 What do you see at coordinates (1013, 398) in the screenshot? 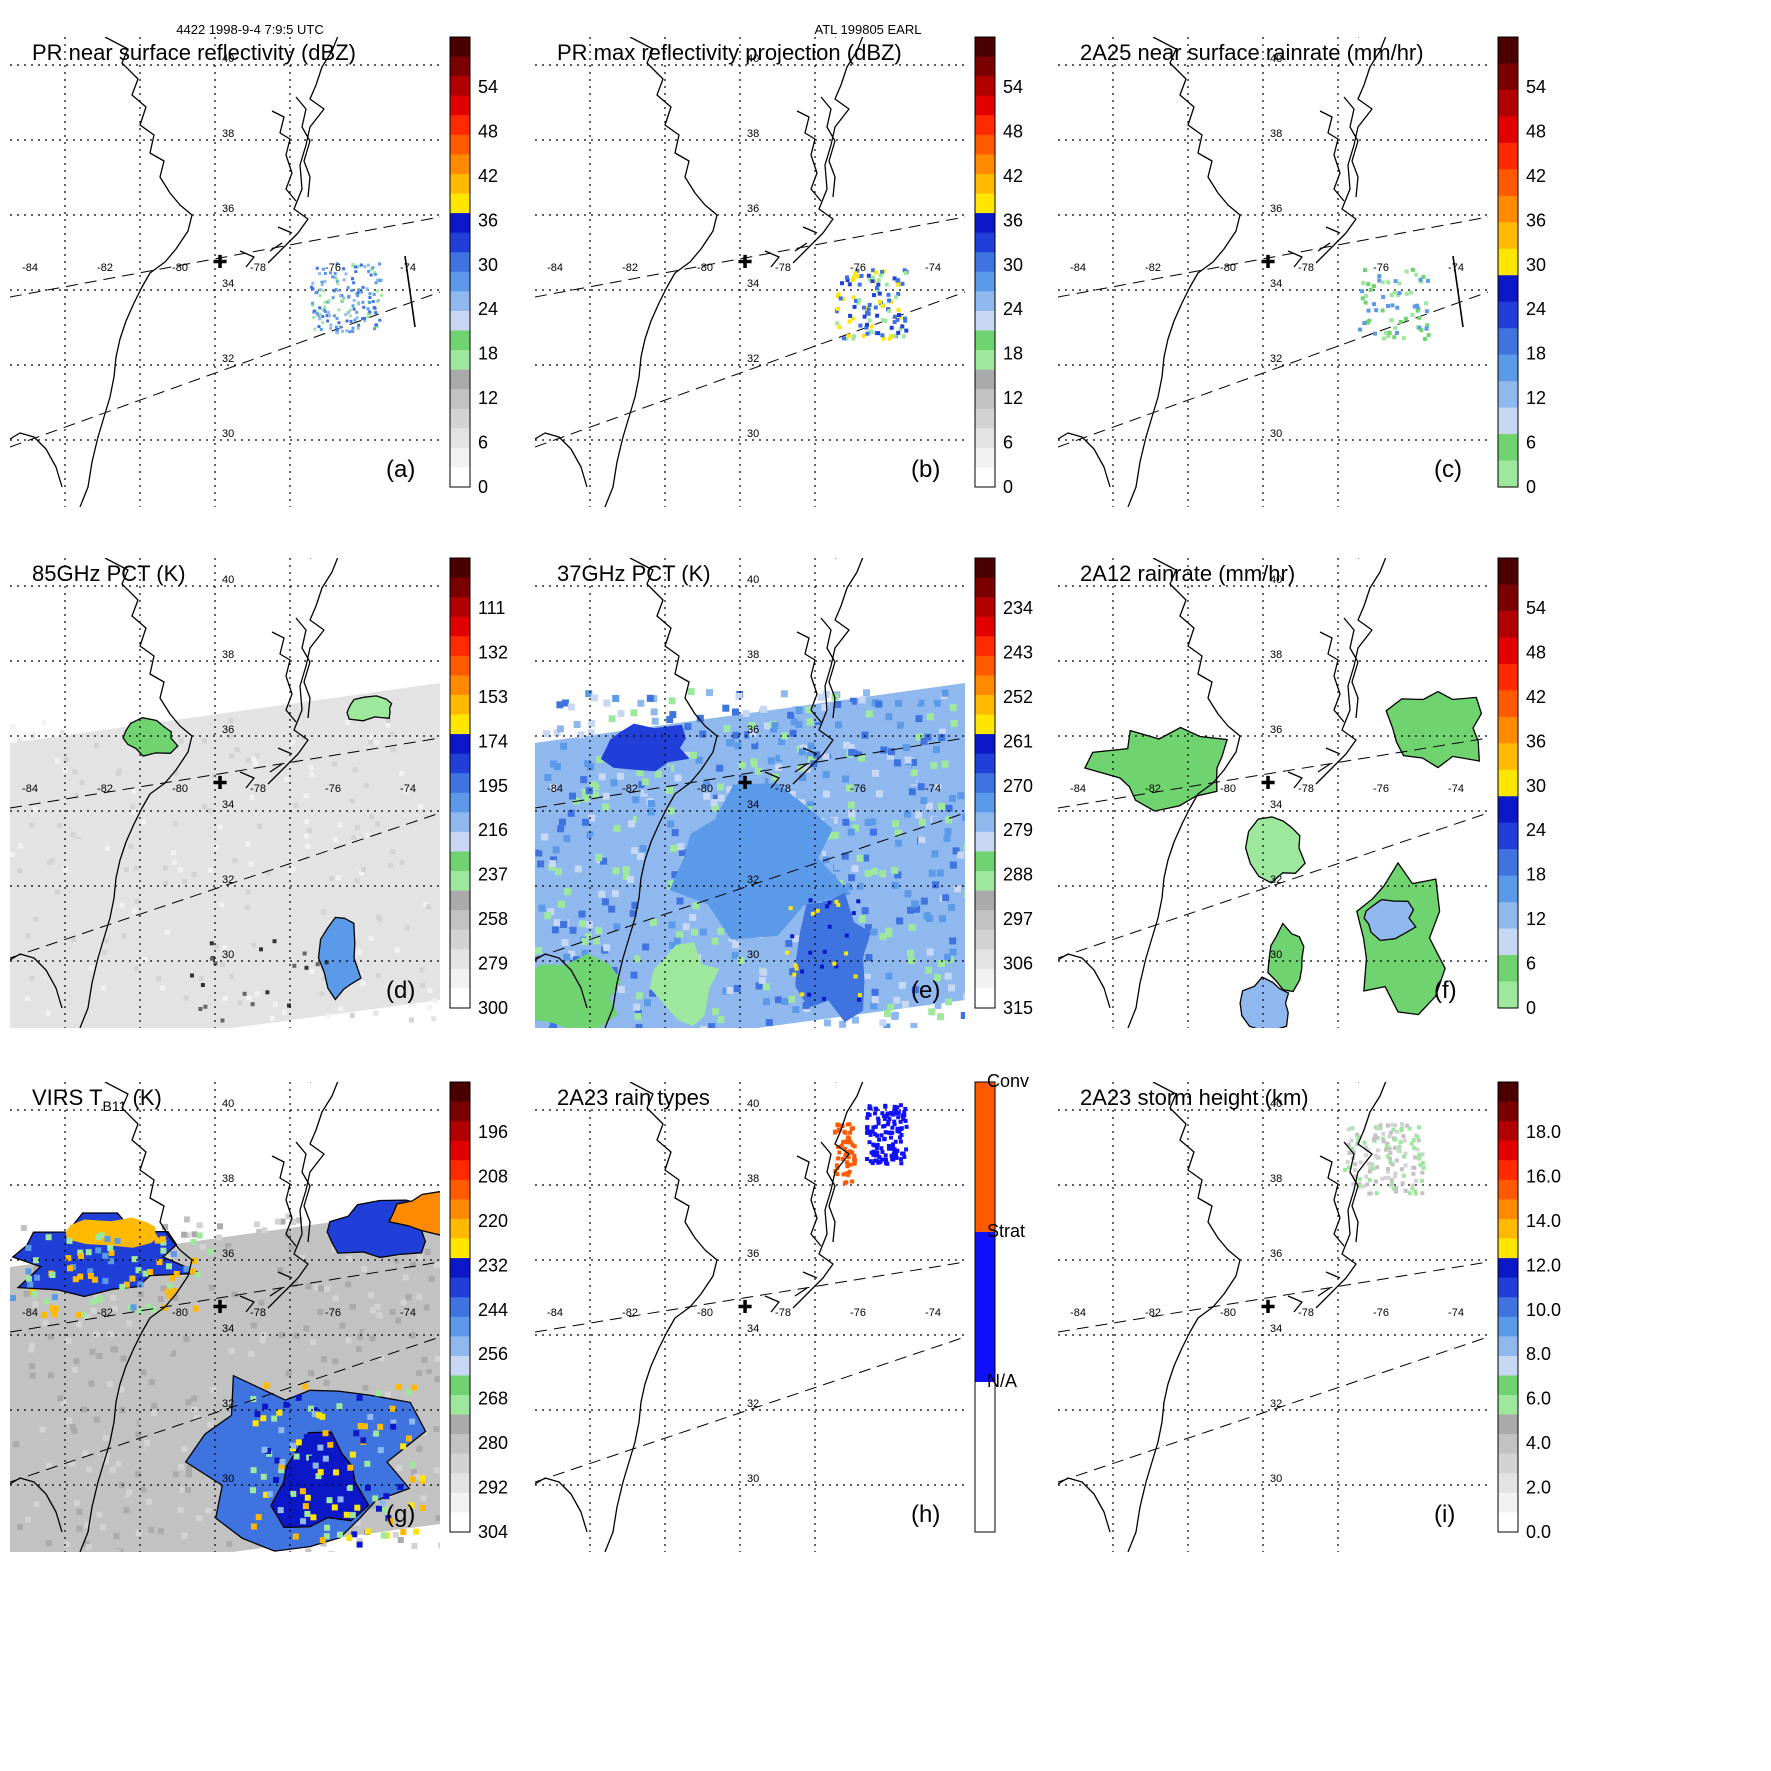
I see `colorbar-tick-label: 12` at bounding box center [1013, 398].